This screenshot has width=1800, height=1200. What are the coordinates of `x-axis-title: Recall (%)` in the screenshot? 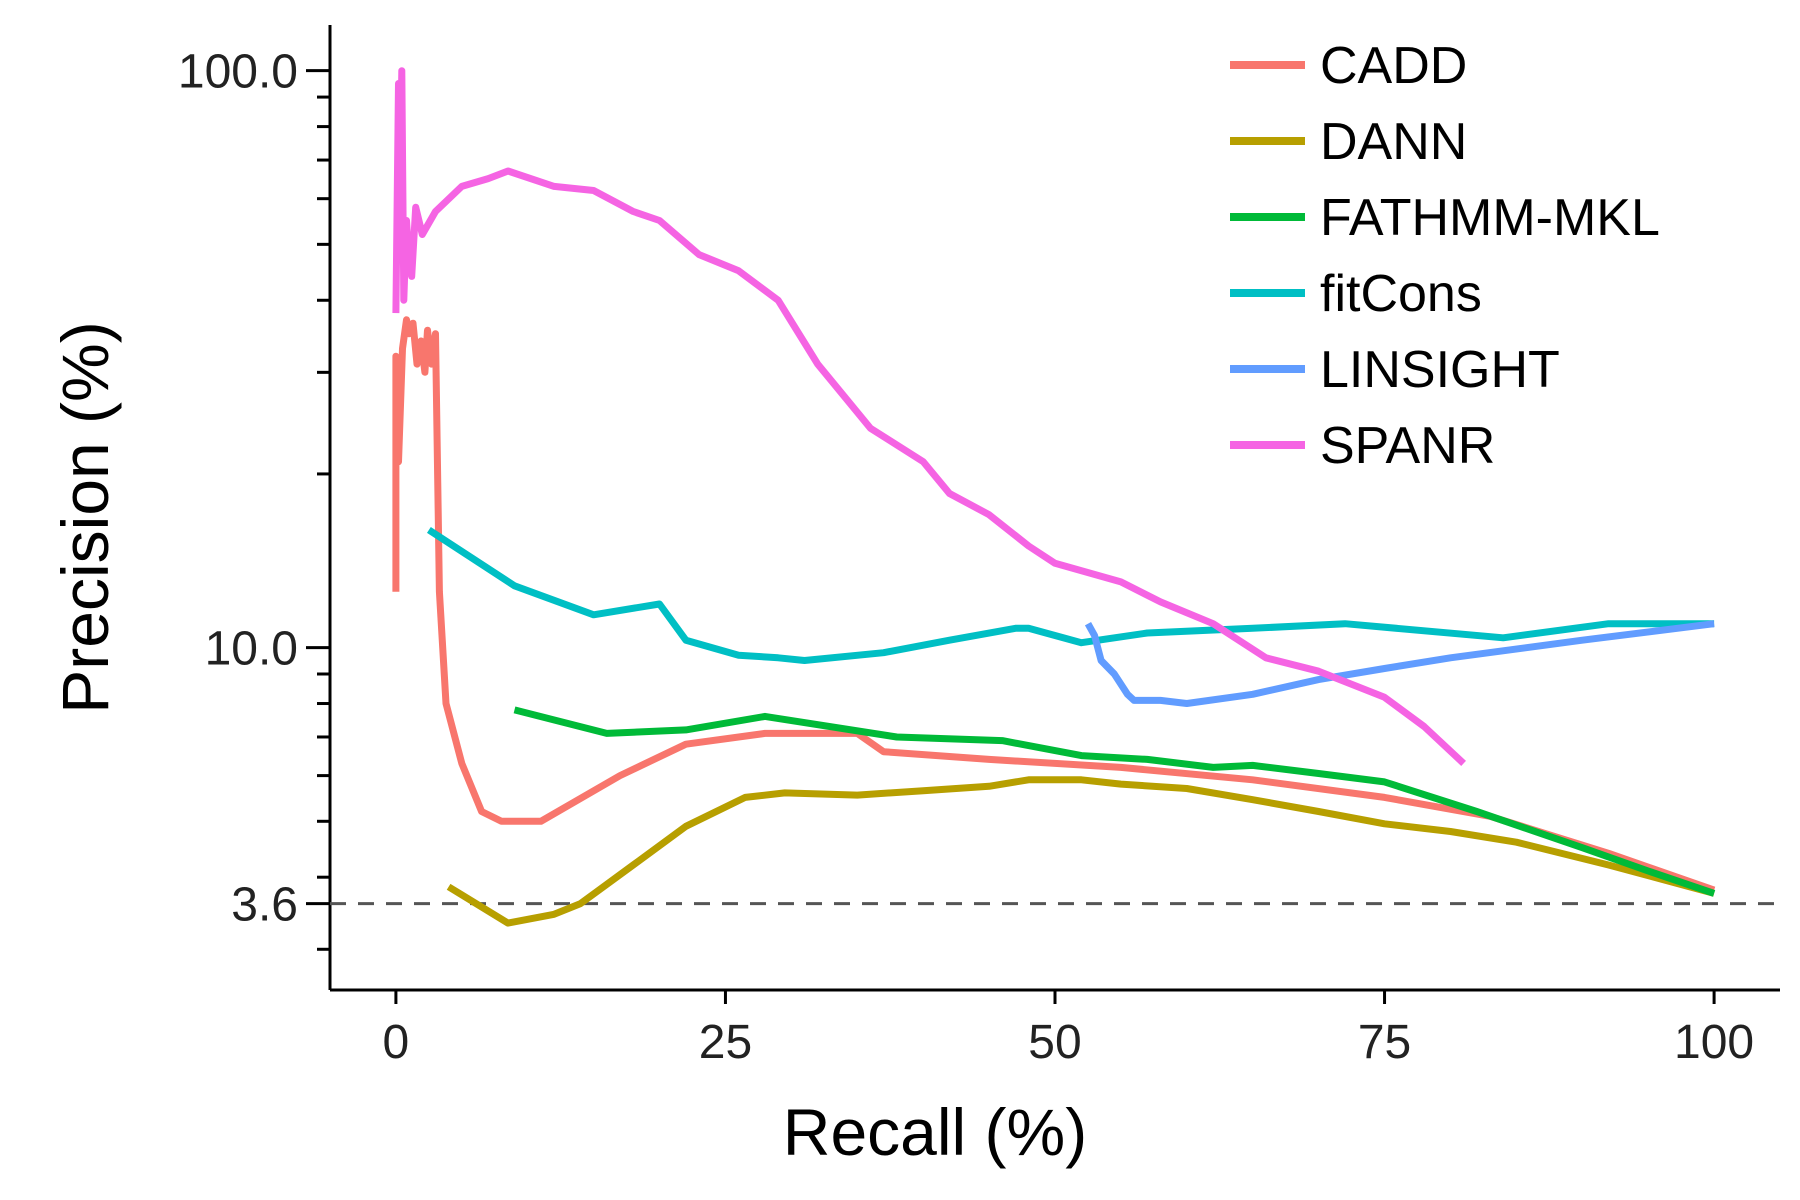 It's located at (935, 1132).